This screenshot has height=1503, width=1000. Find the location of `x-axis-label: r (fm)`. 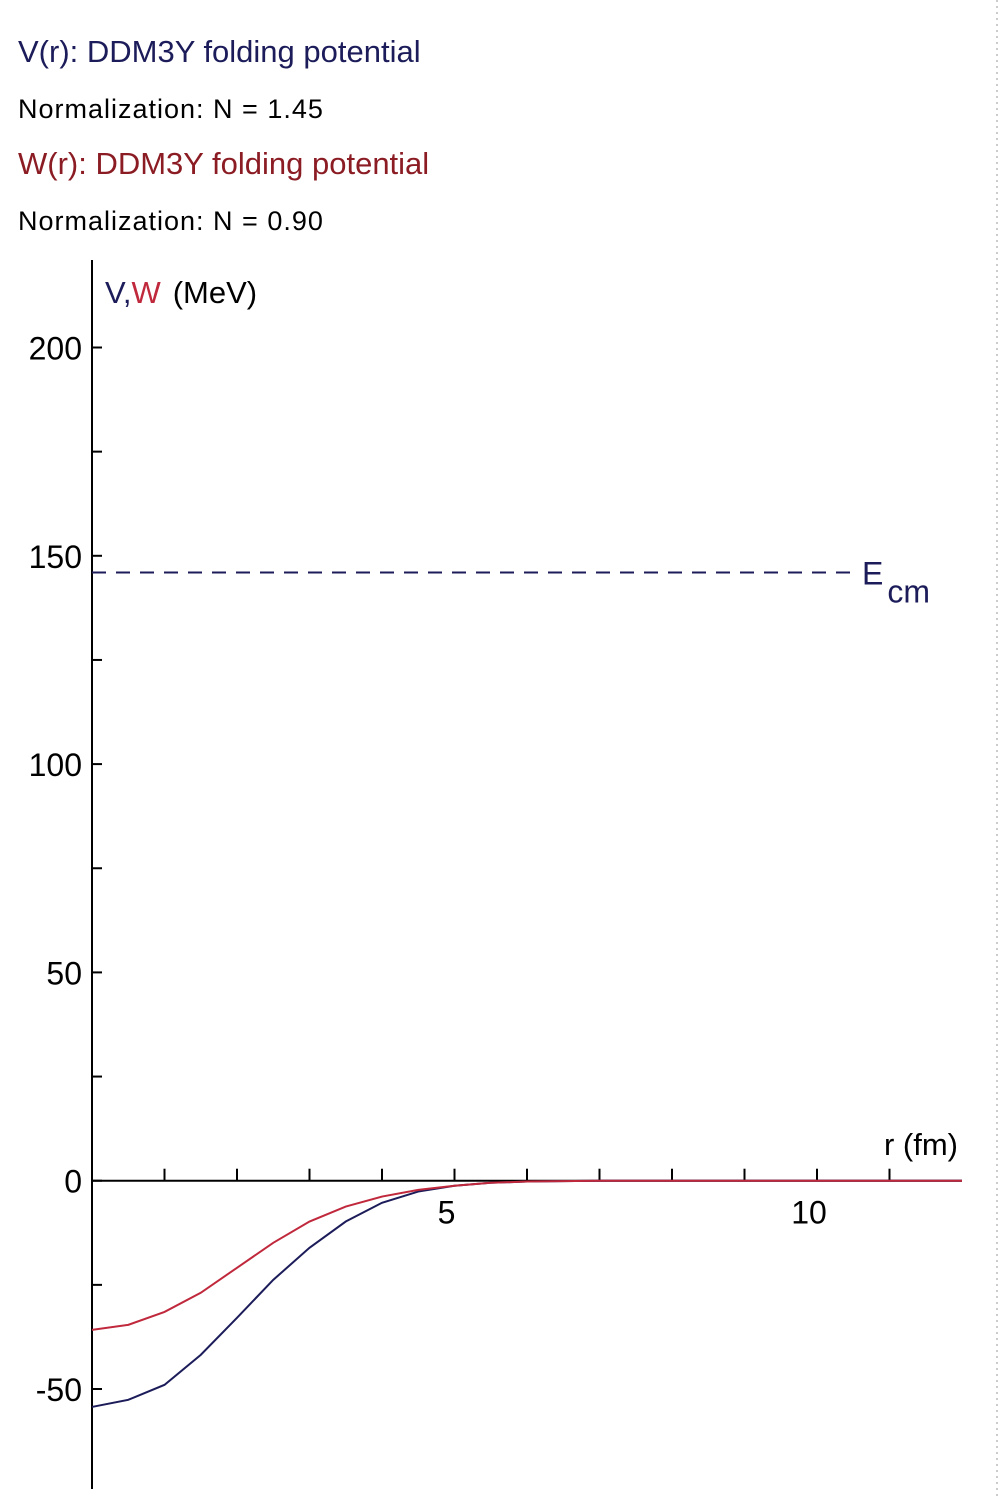

x-axis-label: r (fm) is located at coordinates (921, 1144).